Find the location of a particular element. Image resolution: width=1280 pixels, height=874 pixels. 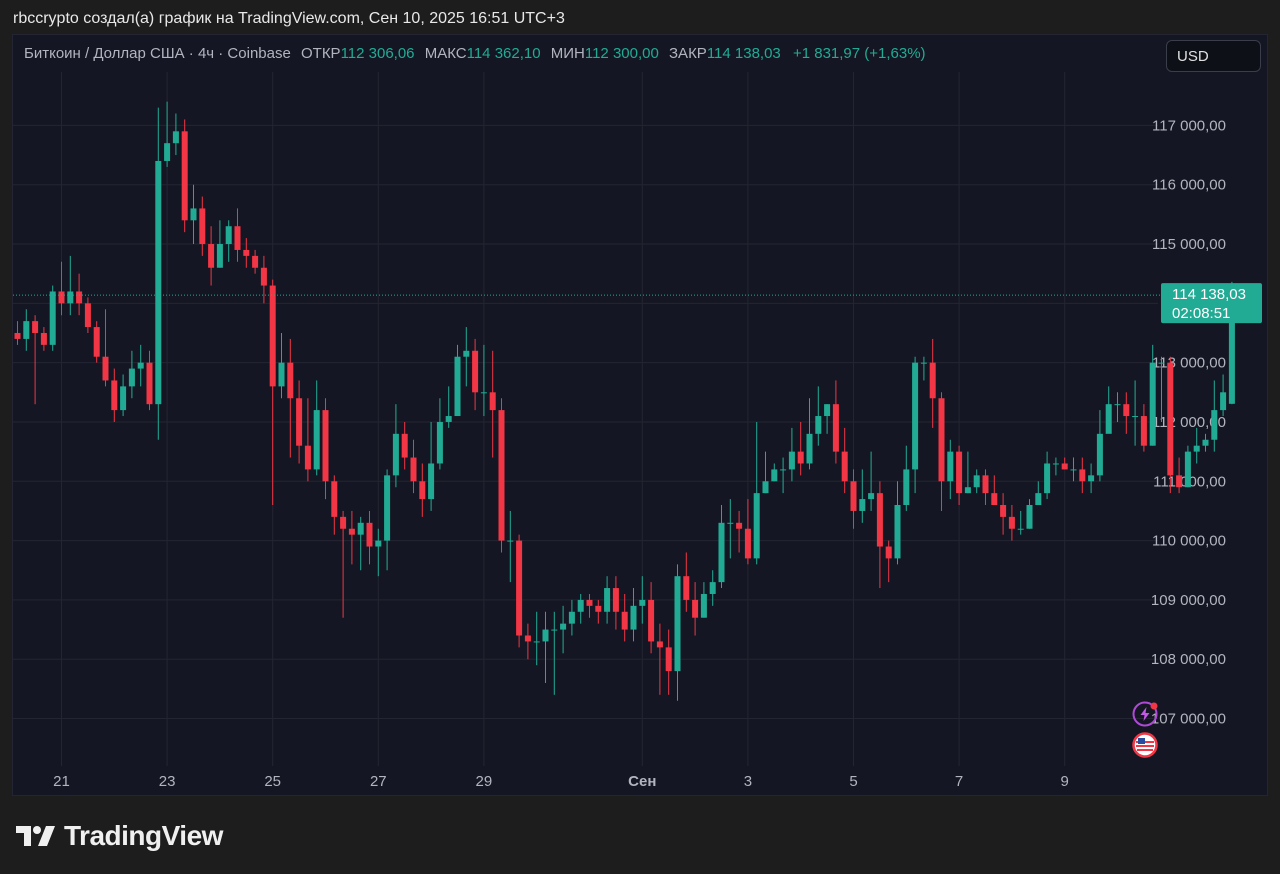

currency-selector: USD is located at coordinates (1213, 56).